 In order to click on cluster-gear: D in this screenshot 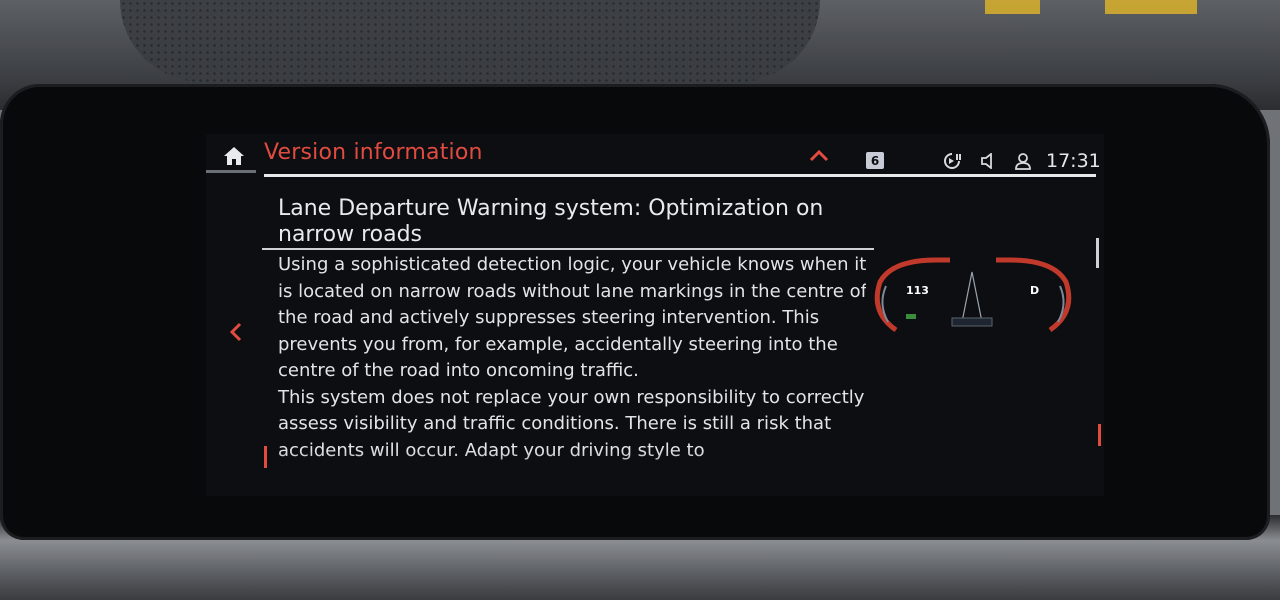, I will do `click(1035, 290)`.